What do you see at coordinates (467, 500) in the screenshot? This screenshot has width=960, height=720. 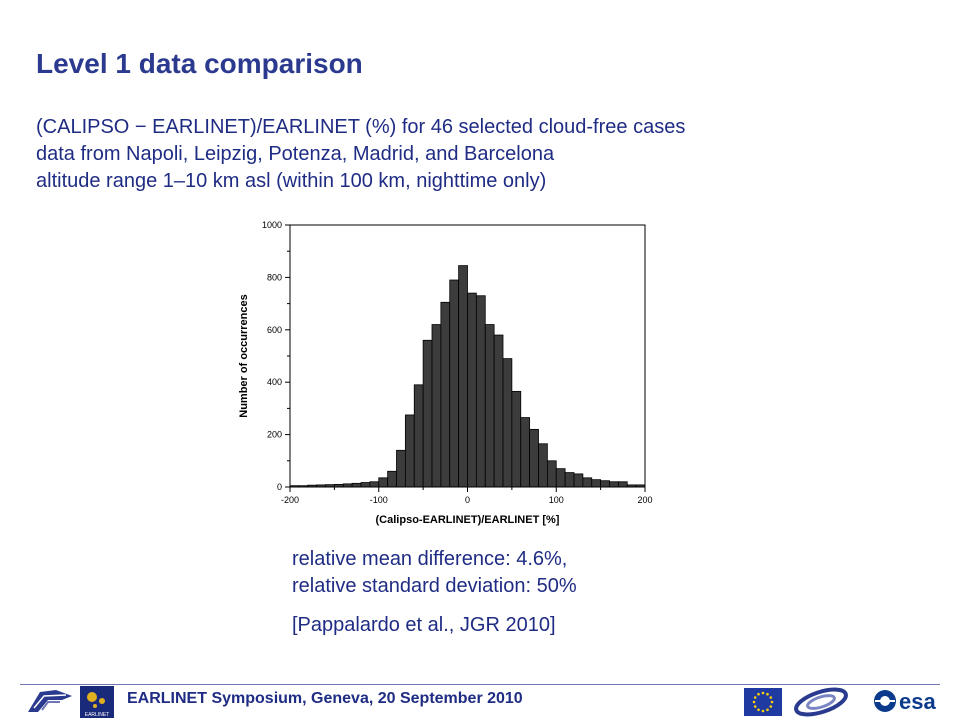 I see `x-tick-label: 0` at bounding box center [467, 500].